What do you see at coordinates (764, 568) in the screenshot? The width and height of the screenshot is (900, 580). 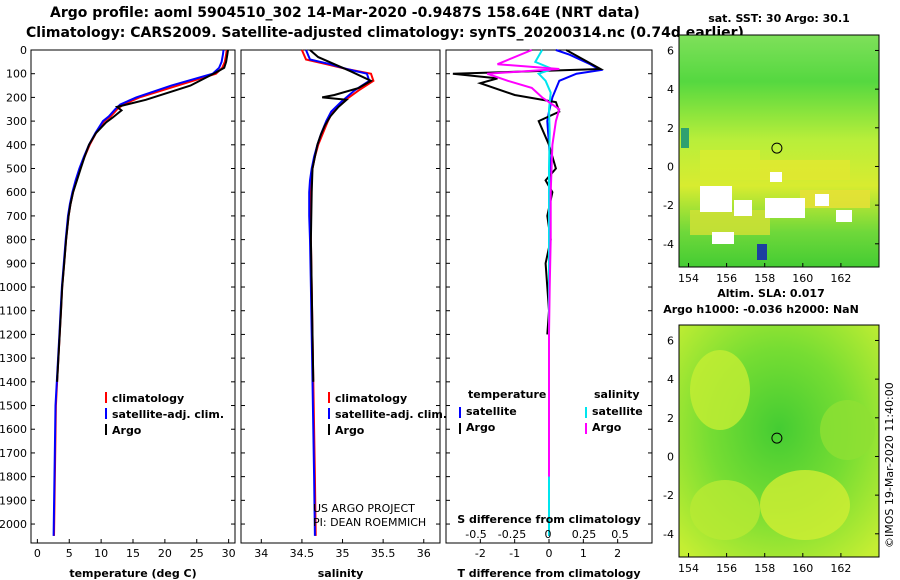 I see `sla_map-xtick-label: 158` at bounding box center [764, 568].